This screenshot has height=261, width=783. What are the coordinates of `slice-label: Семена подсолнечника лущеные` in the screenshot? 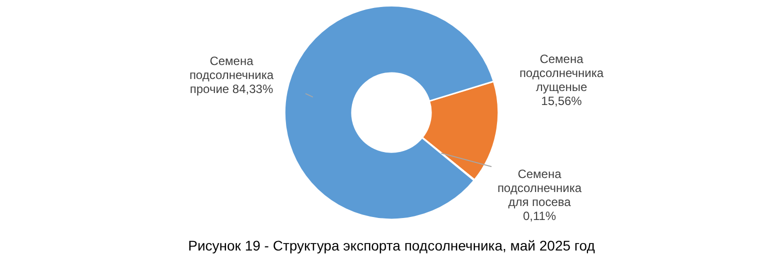 It's located at (561, 73).